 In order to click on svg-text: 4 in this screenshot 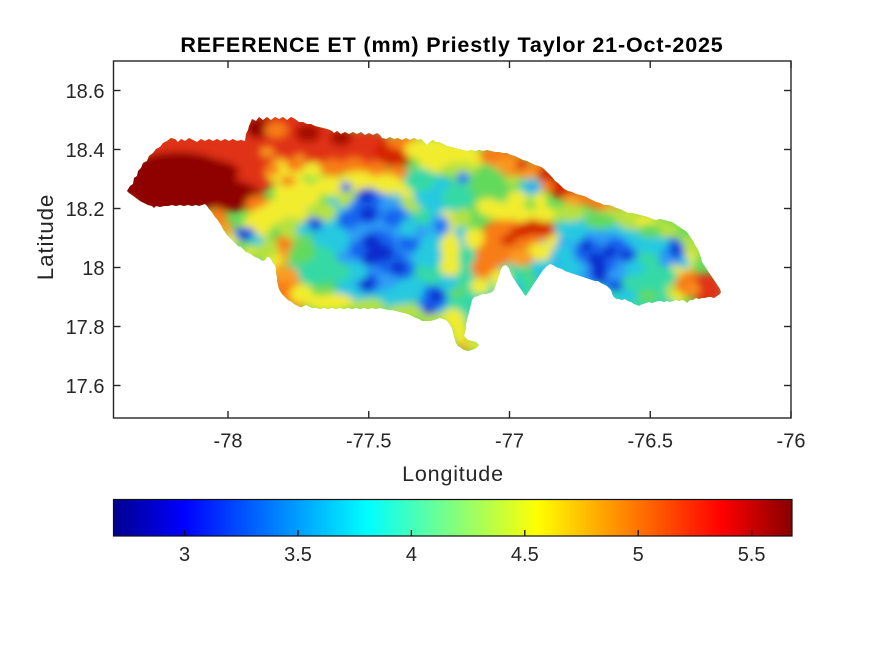, I will do `click(411, 555)`.